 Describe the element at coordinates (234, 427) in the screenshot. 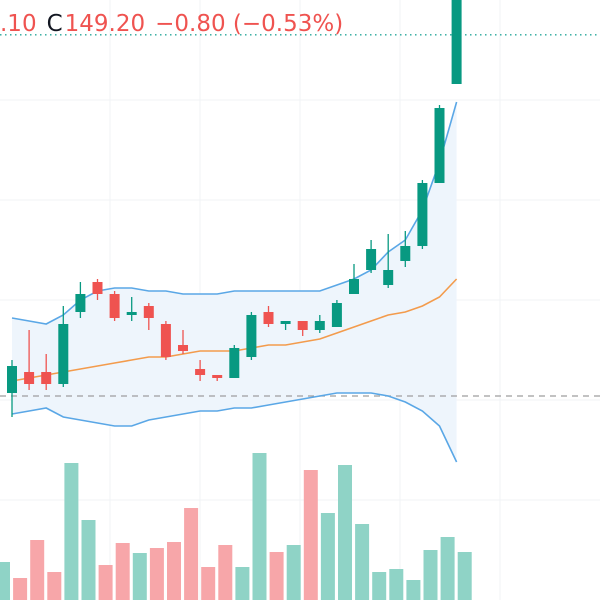

I see `band-lower-line` at that location.